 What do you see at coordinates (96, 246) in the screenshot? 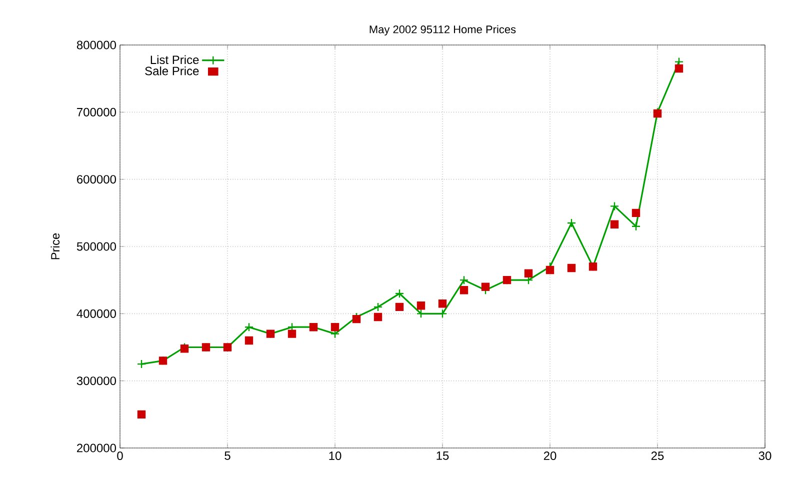
I see `y-tick-label: 500000` at bounding box center [96, 246].